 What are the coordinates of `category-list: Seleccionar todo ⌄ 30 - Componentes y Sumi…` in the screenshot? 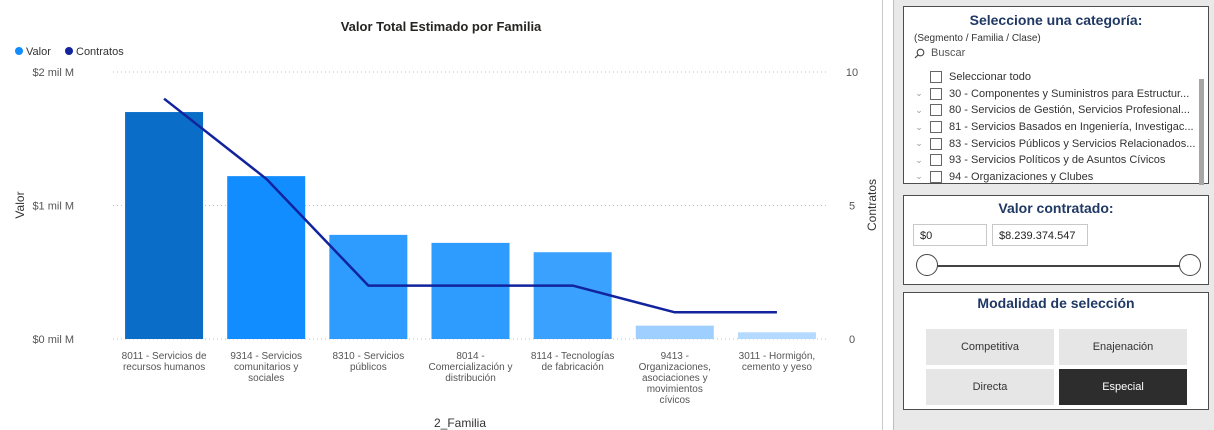 It's located at (1056, 126).